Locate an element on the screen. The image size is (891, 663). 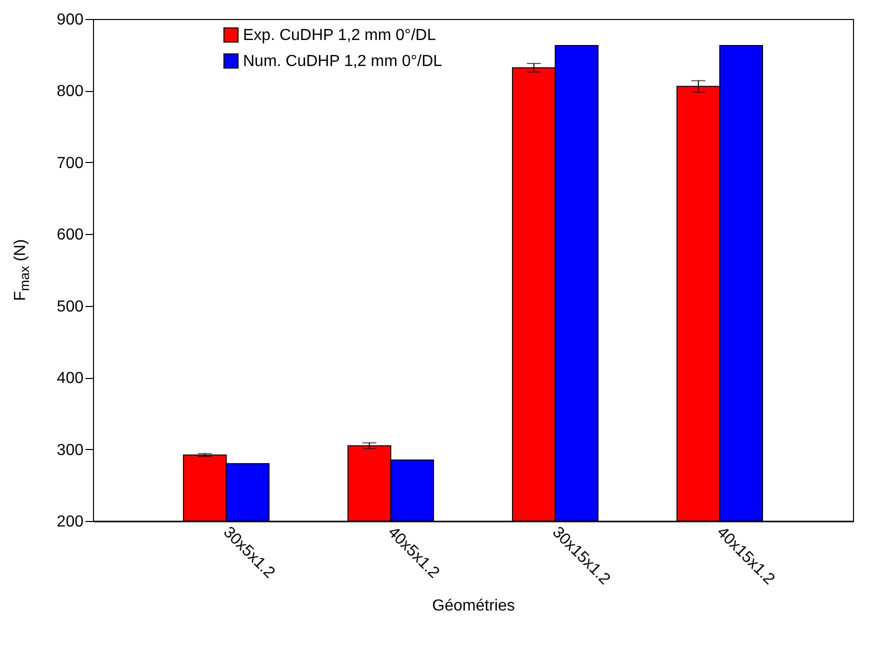
y-tick-label: 300 is located at coordinates (70, 450).